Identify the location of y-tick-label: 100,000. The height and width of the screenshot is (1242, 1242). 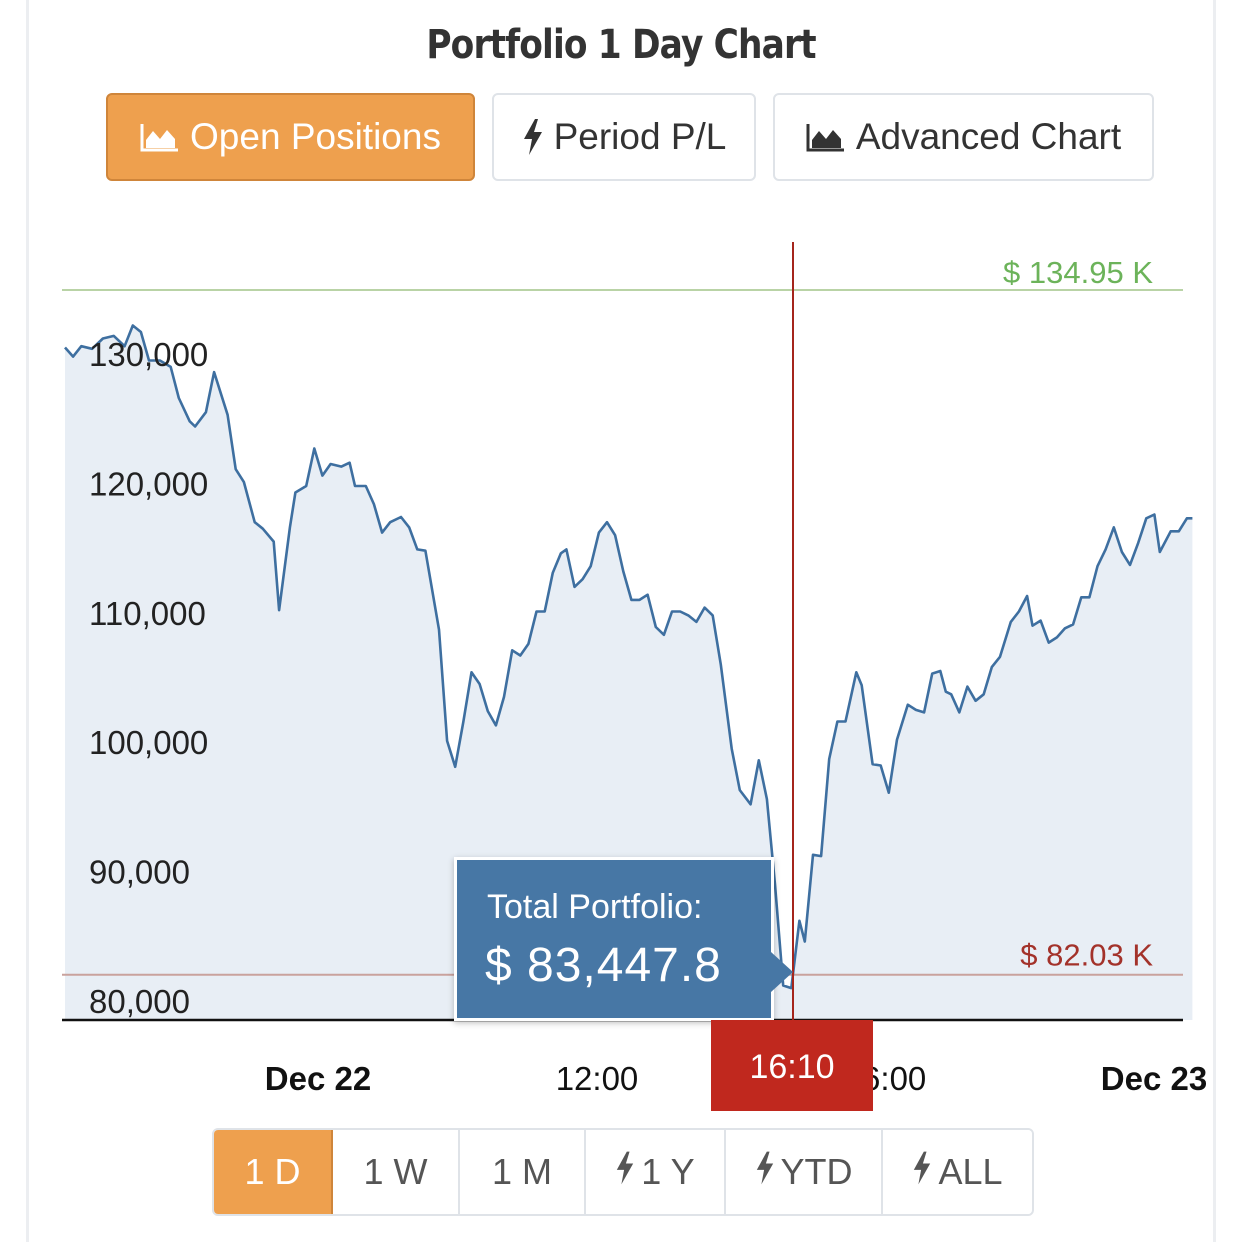
(148, 742).